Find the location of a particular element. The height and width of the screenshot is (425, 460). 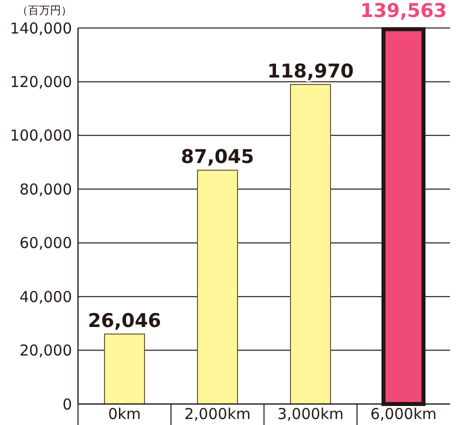

x-tick-label: 0km is located at coordinates (124, 414).